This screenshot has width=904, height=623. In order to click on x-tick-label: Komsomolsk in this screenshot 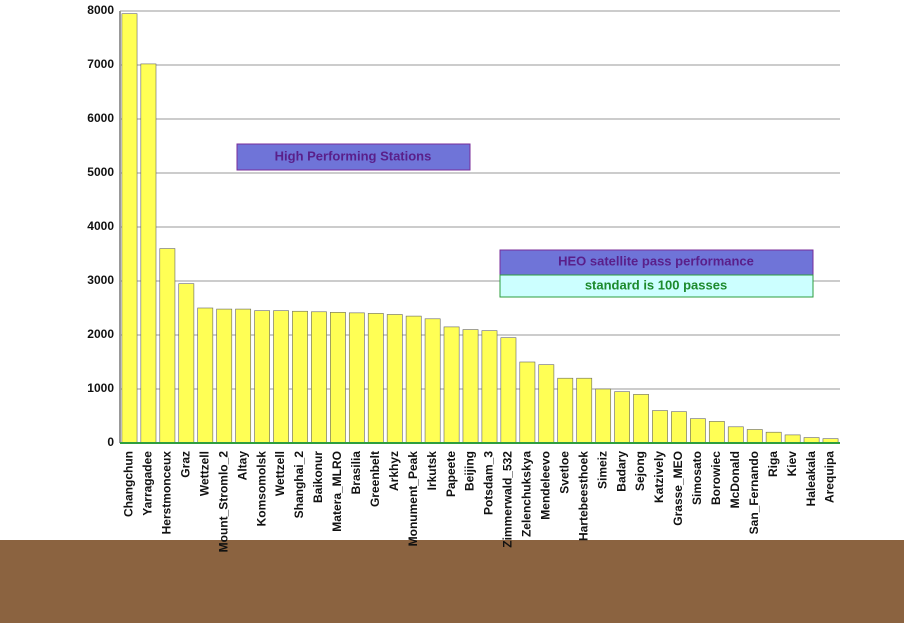, I will do `click(261, 489)`.